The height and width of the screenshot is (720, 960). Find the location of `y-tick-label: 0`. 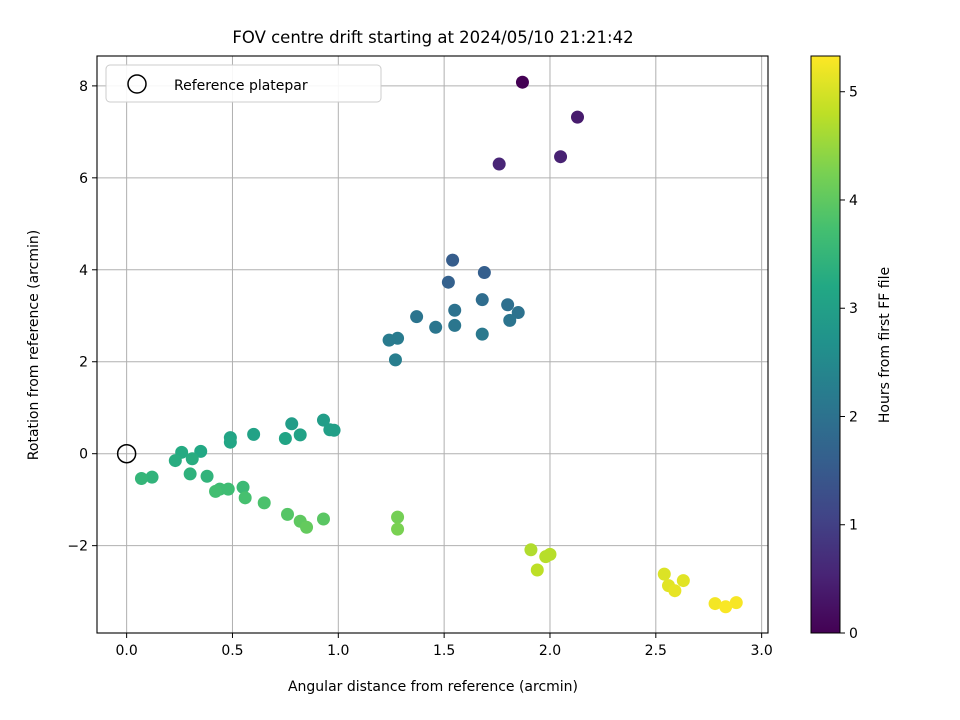

y-tick-label: 0 is located at coordinates (83, 455).